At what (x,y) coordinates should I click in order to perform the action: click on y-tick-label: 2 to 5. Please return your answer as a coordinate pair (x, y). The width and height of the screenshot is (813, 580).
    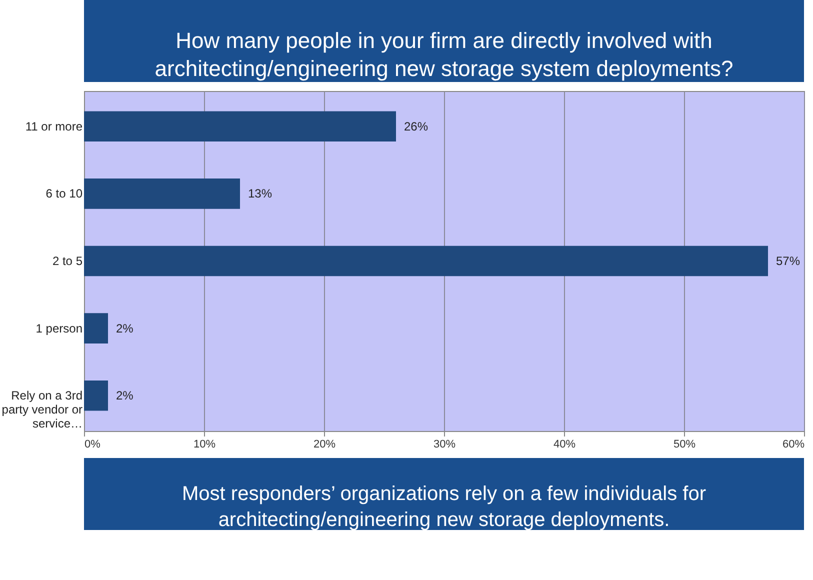
    Looking at the image, I should click on (67, 261).